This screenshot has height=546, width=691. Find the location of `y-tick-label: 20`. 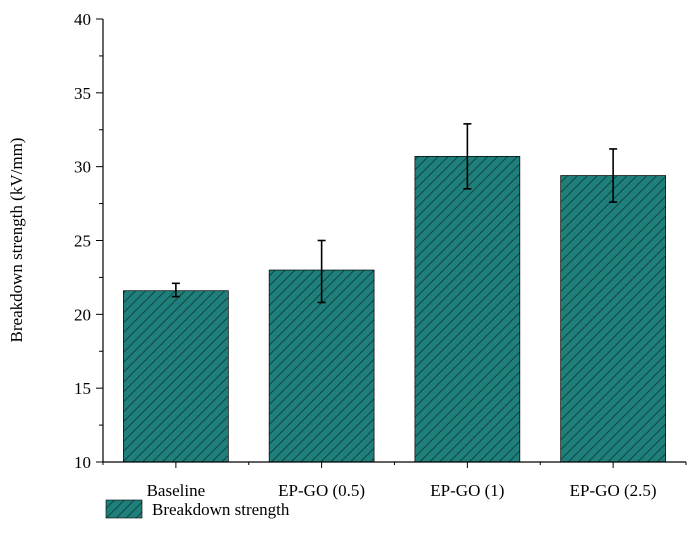

y-tick-label: 20 is located at coordinates (82, 314).